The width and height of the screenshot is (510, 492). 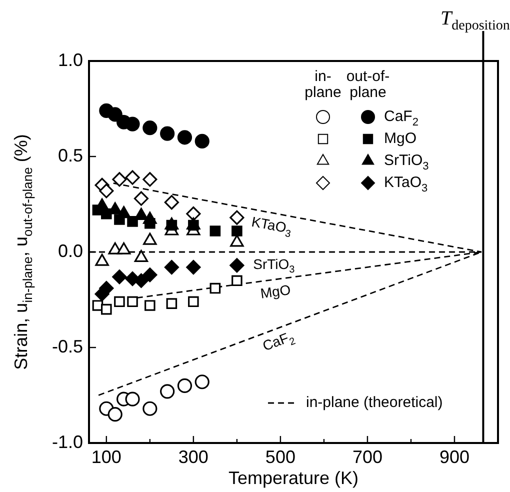 I want to click on y-tick-label: 0.0, so click(x=70, y=250).